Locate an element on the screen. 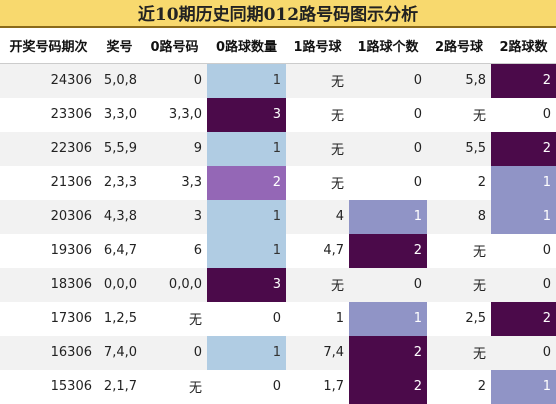  route2-numbers-cell: 5,5 is located at coordinates (459, 148).